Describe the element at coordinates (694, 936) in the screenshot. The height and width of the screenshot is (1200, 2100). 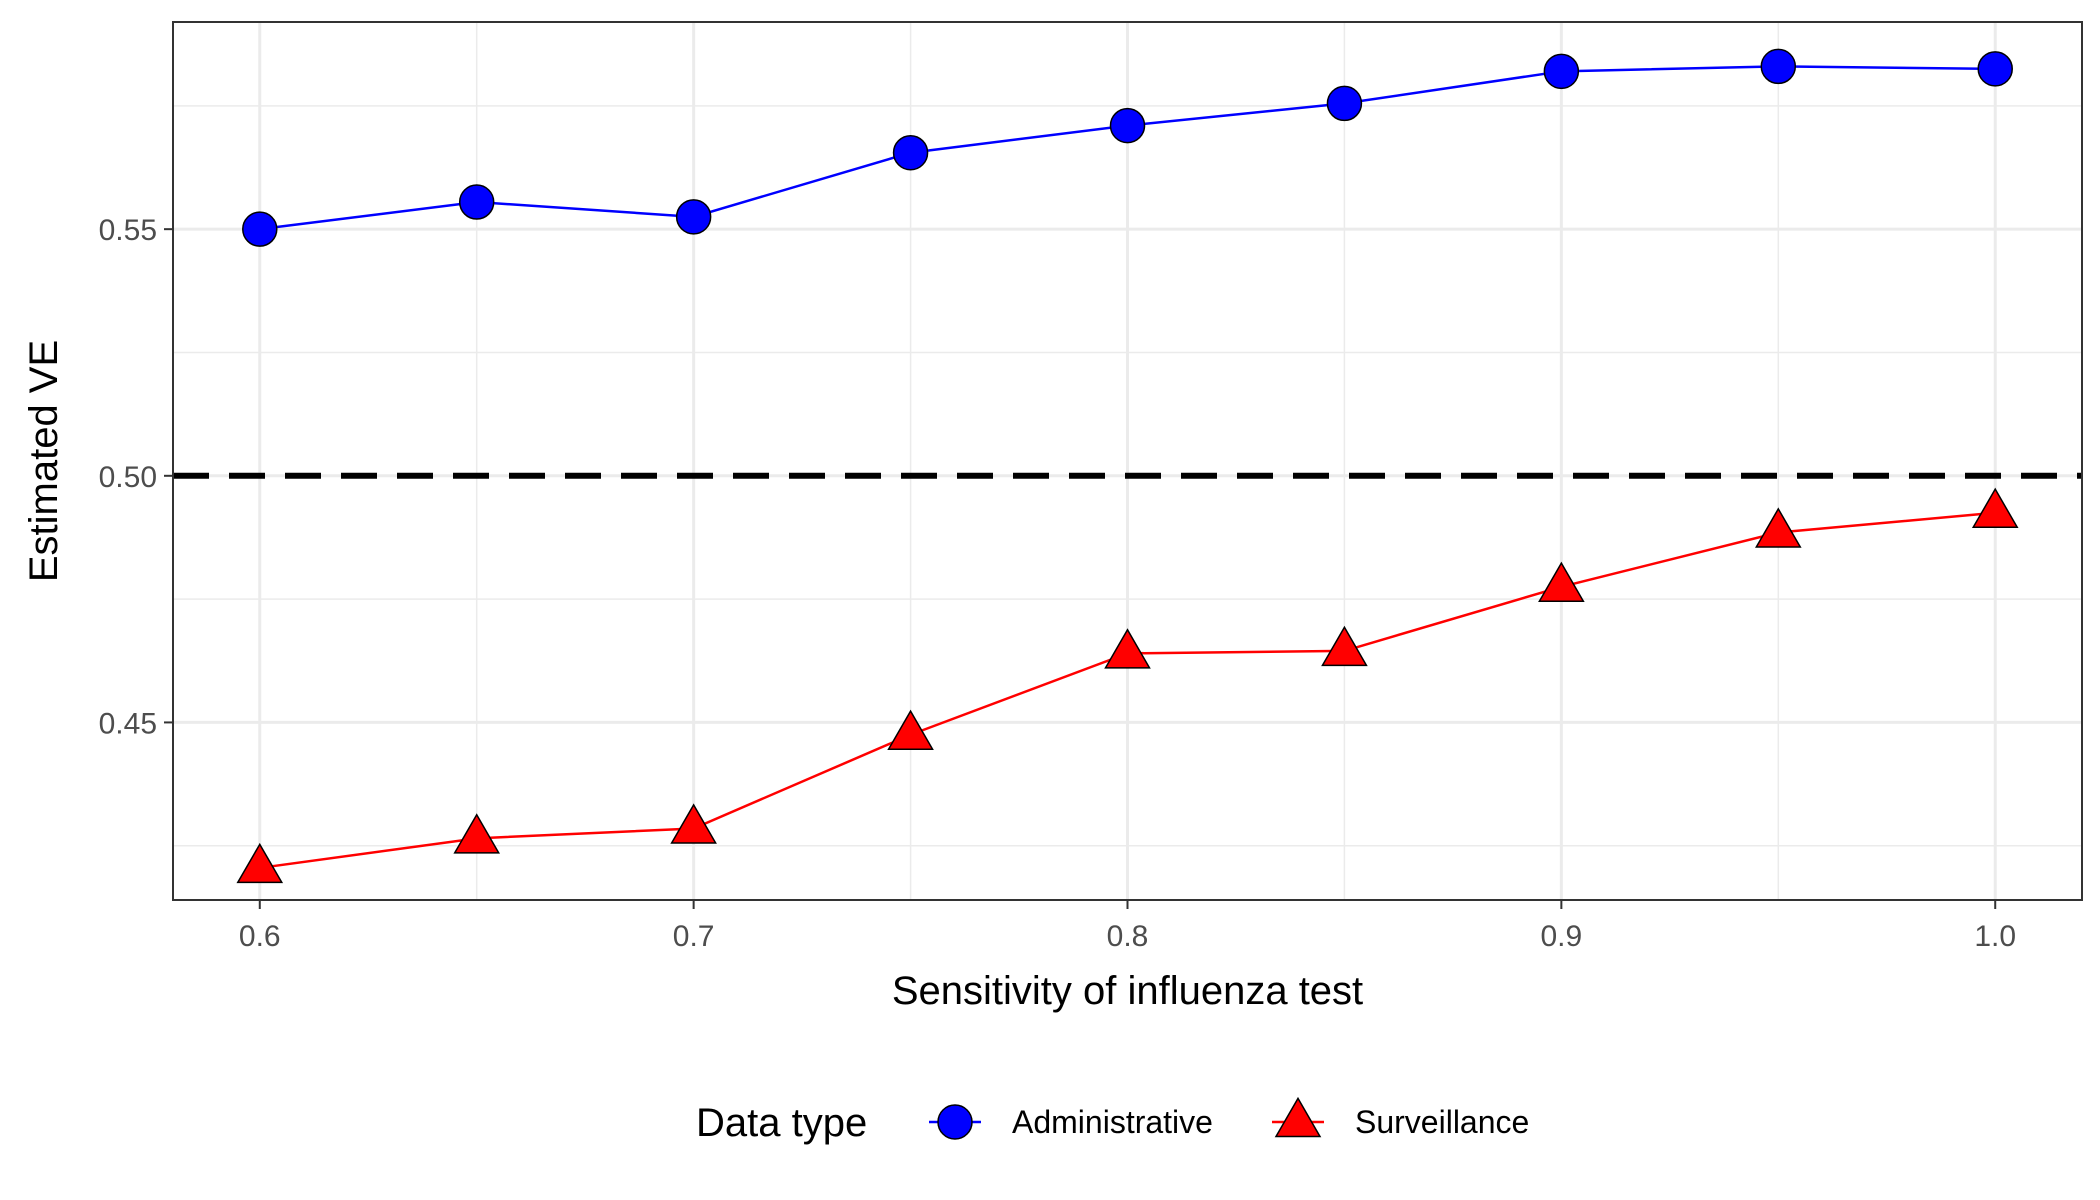
I see `x-tick-label: 0.7` at that location.